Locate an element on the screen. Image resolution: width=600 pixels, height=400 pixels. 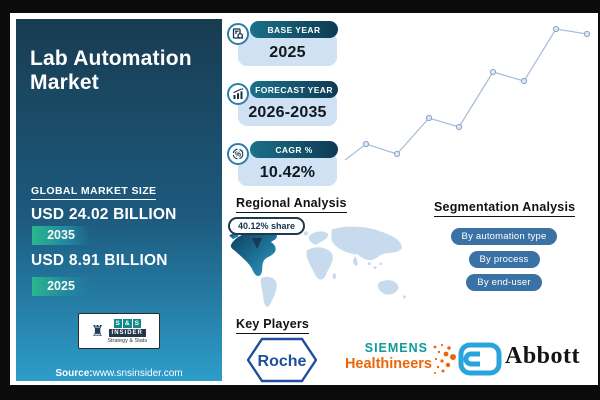
healthineers-dots-icon is located at coordinates (444, 358).